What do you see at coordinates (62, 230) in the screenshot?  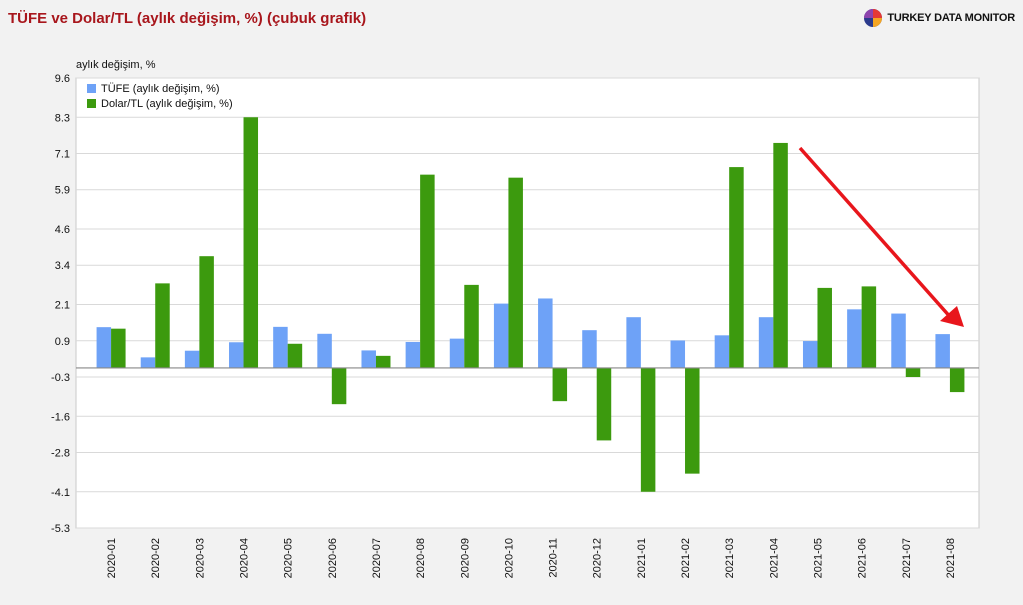 I see `y-tick-label: 4.6` at bounding box center [62, 230].